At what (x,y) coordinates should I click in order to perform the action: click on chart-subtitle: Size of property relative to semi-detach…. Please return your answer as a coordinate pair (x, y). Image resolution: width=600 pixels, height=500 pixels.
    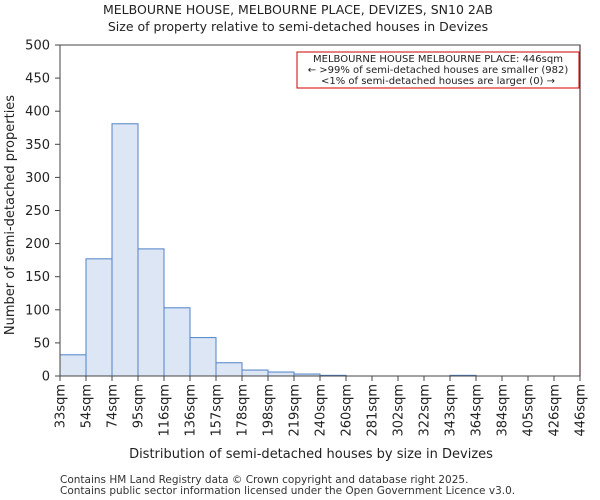
    Looking at the image, I should click on (298, 26).